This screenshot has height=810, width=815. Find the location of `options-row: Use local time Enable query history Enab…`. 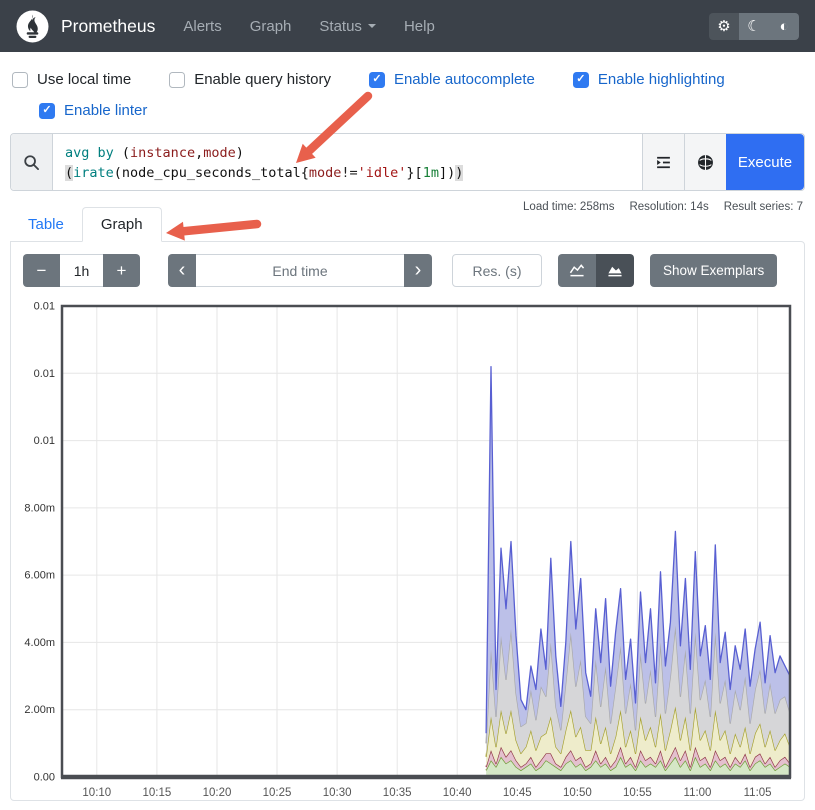

options-row: Use local time Enable query history Enab… is located at coordinates (407, 70).